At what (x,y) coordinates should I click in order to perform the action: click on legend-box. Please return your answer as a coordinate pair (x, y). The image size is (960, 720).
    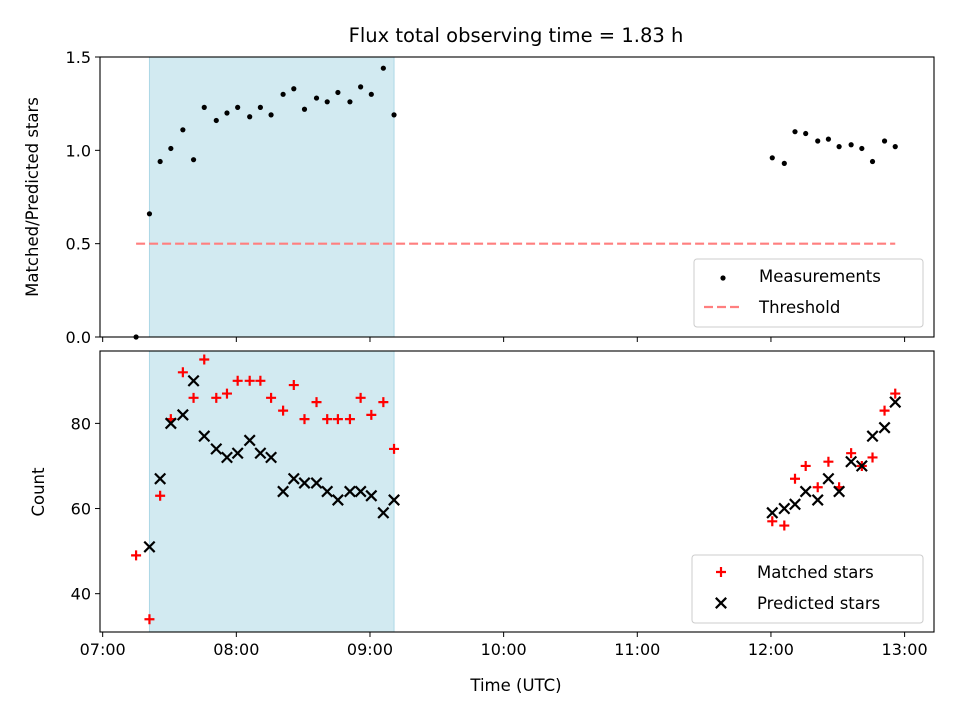
    Looking at the image, I should click on (808, 293).